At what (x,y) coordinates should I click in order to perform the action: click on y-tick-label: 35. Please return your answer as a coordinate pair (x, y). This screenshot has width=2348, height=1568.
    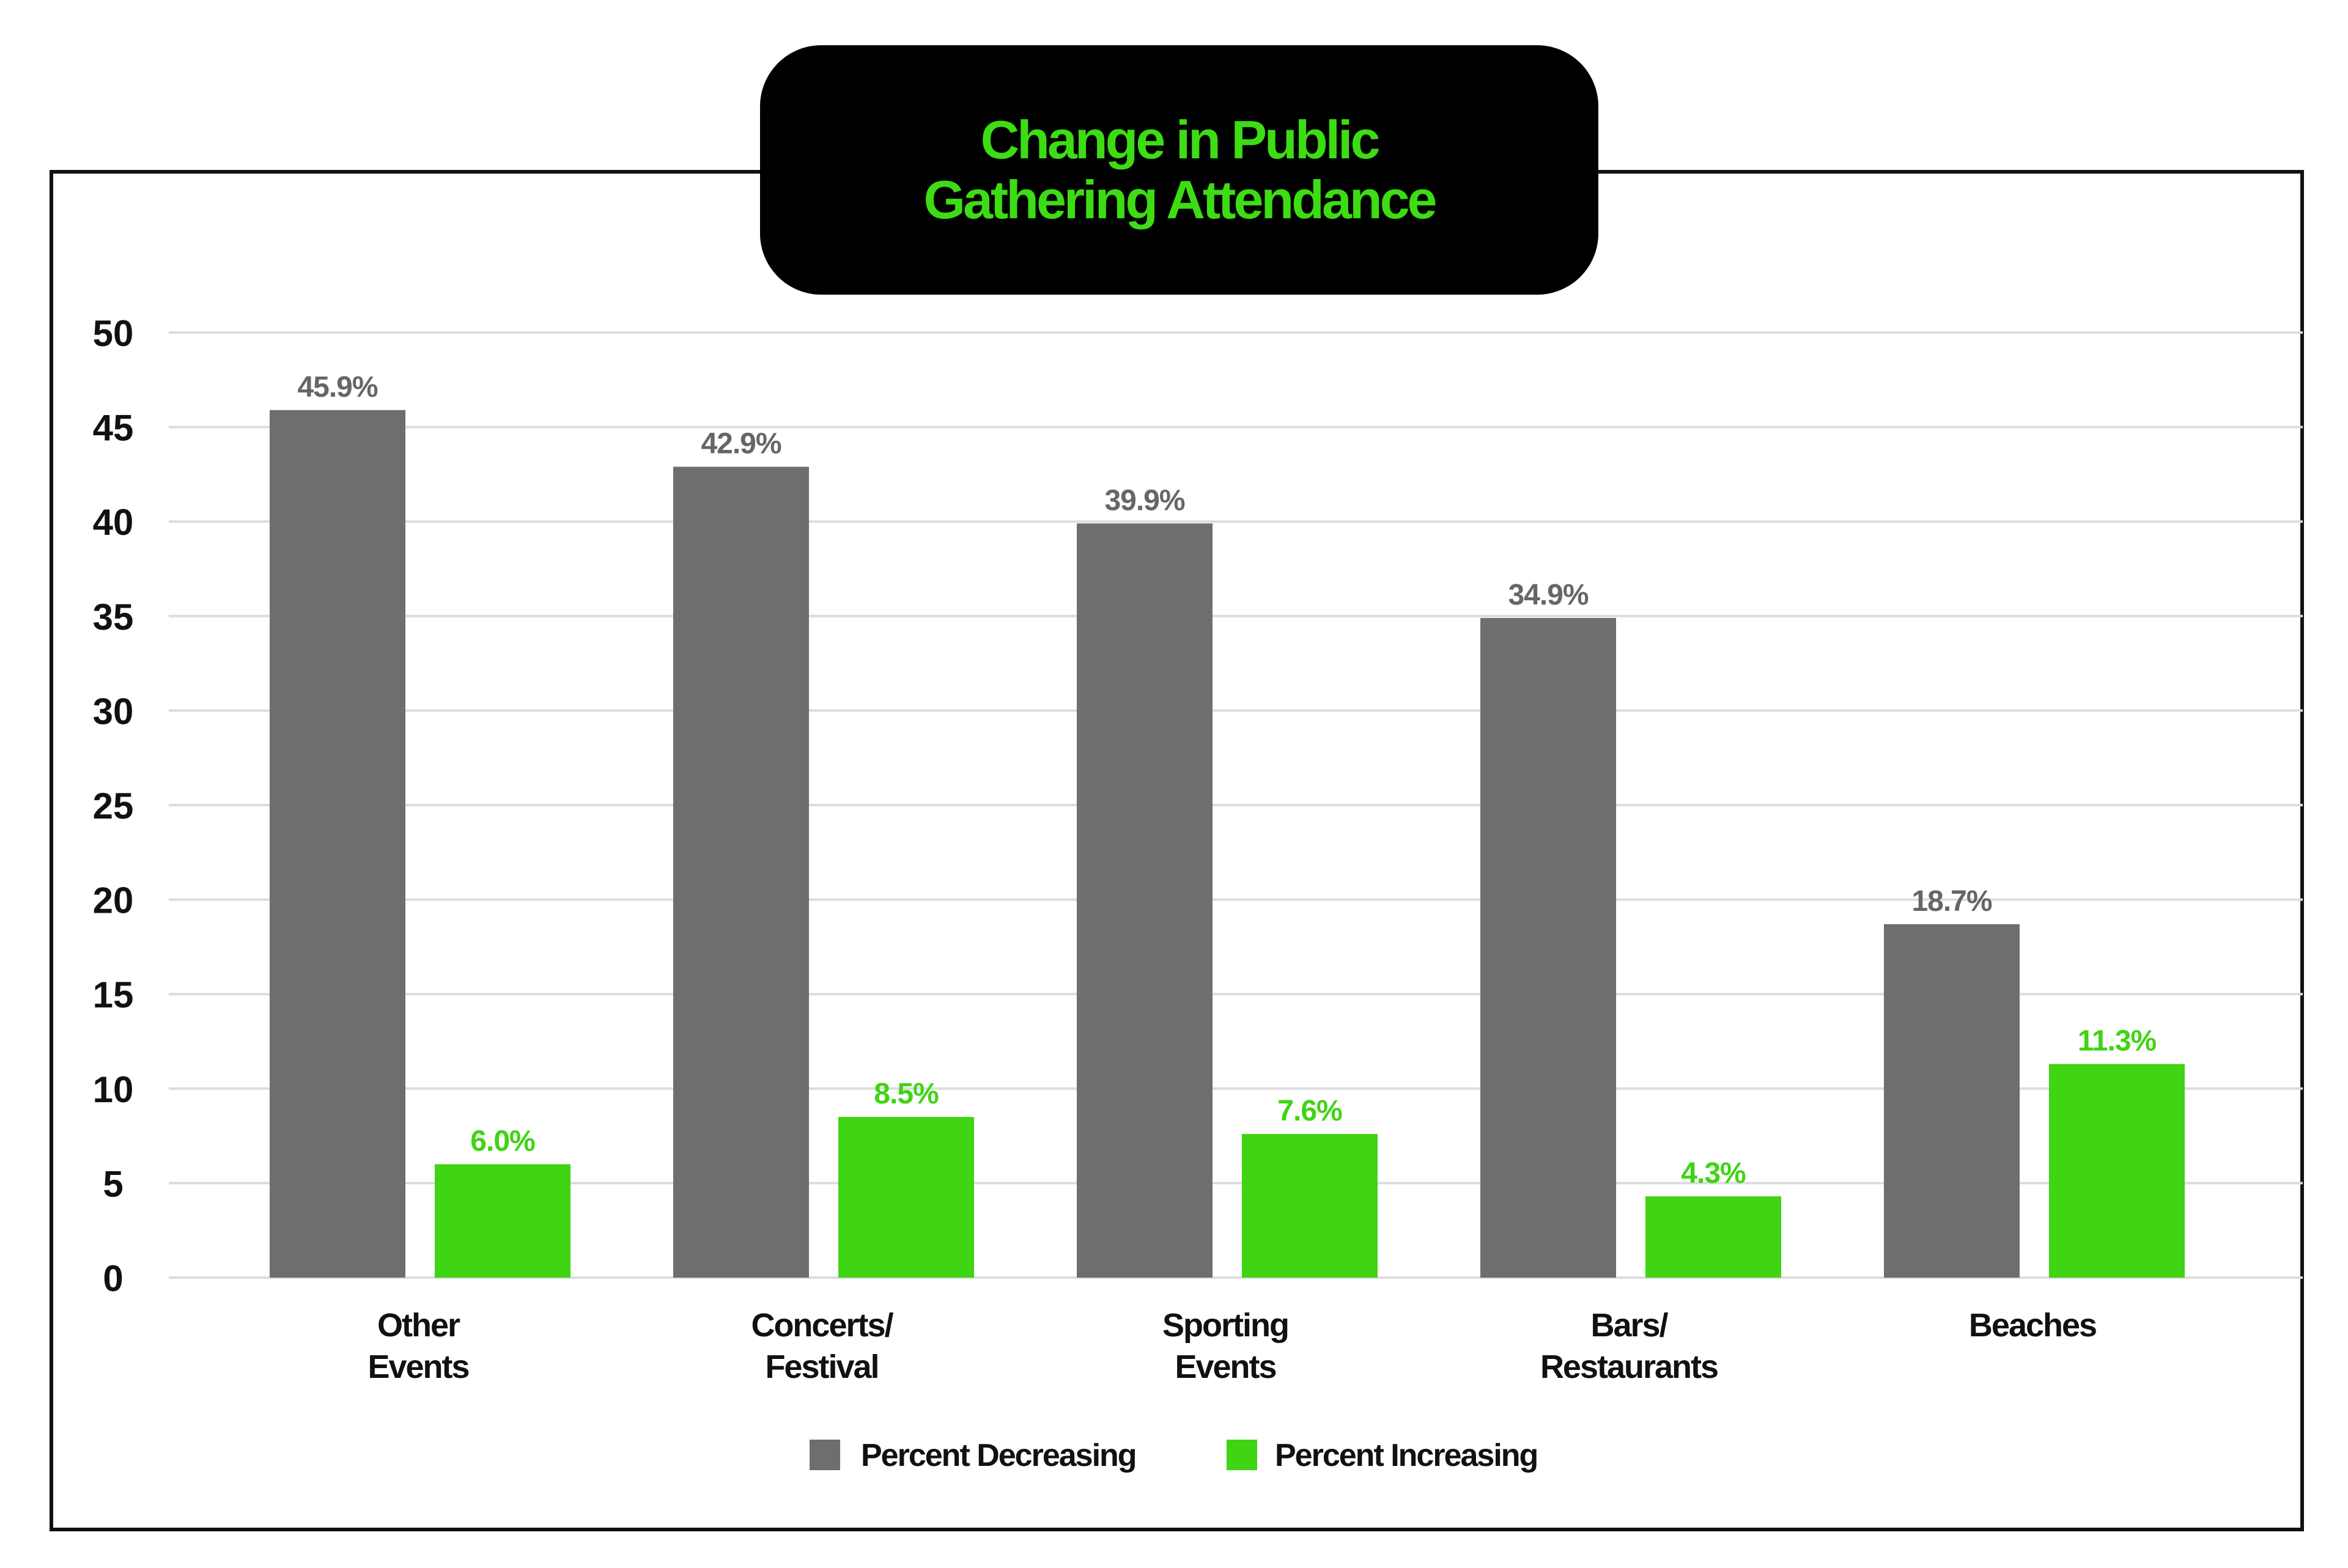
    Looking at the image, I should click on (113, 617).